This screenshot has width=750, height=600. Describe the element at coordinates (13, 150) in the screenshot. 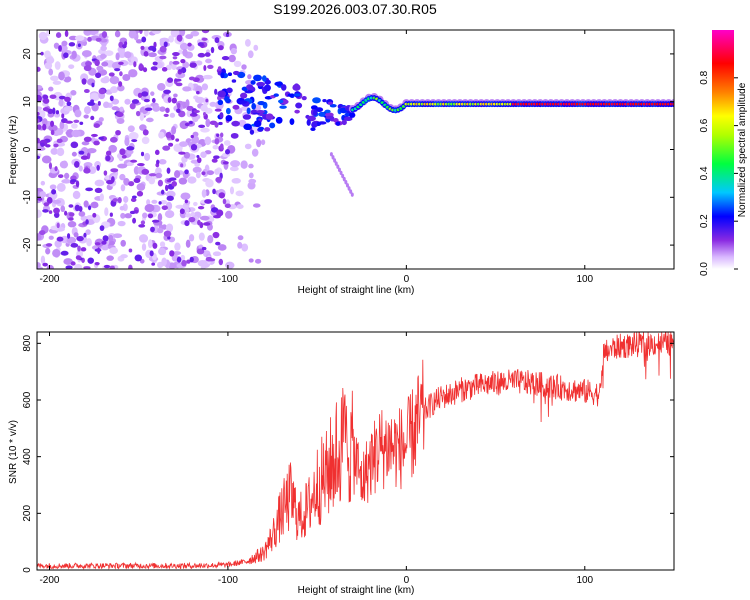

I see `spectrogram-ylabel: Frequency (Hz)` at that location.